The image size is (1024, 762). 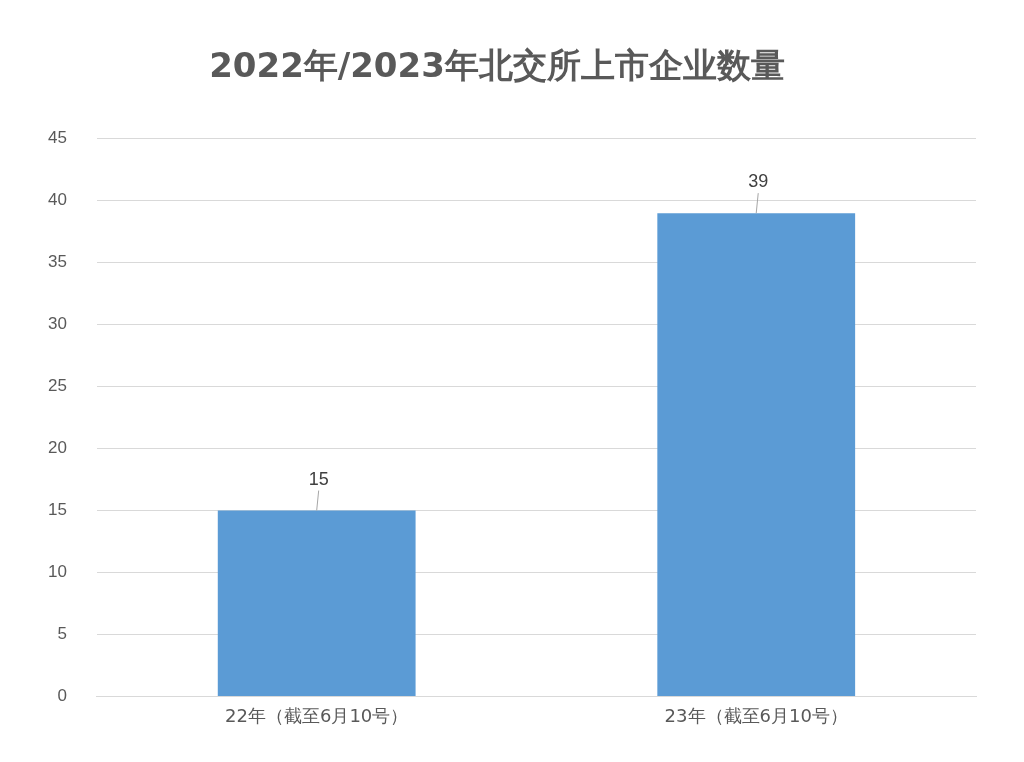 I want to click on y-tick-label: 15, so click(x=57, y=510).